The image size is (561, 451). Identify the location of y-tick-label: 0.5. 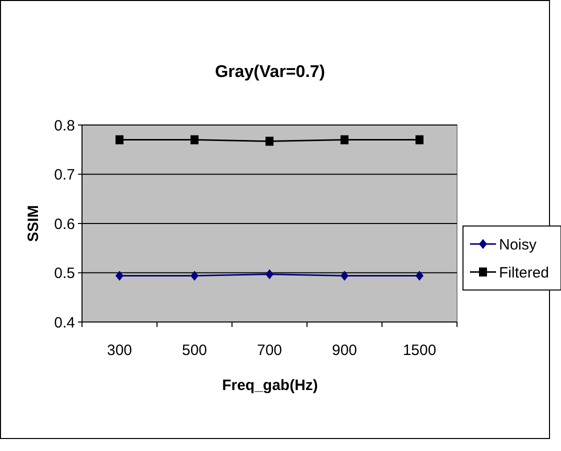
(64, 273).